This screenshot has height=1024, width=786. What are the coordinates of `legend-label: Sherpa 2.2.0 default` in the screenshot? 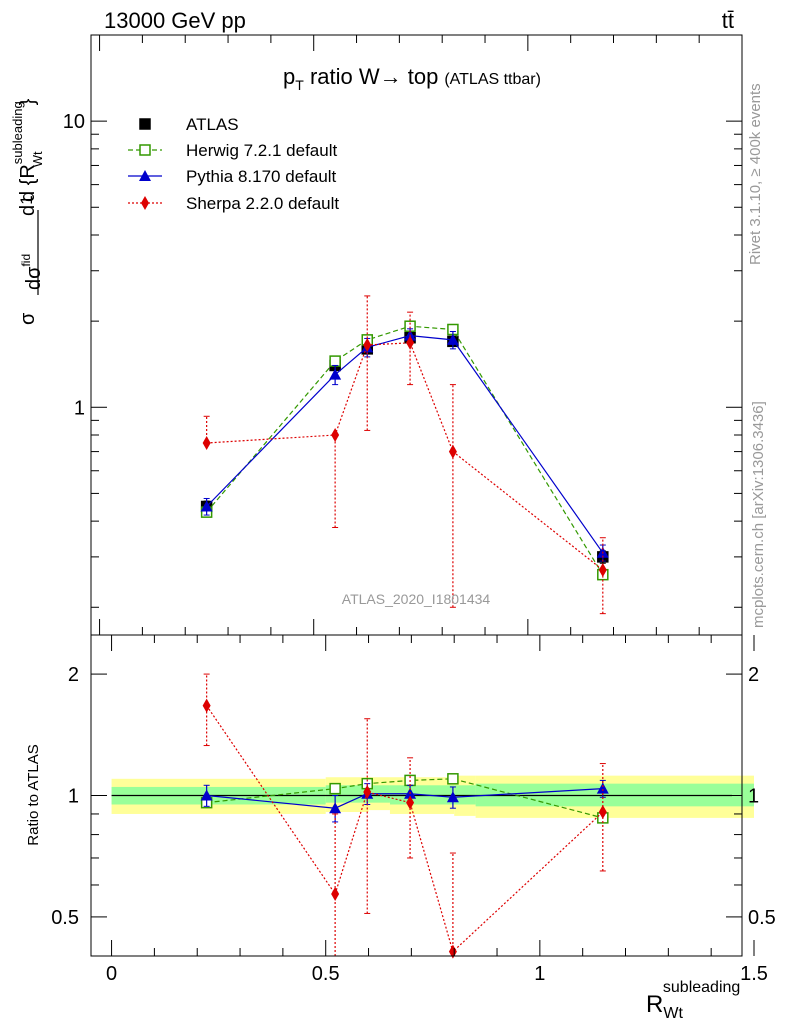 It's located at (262, 203).